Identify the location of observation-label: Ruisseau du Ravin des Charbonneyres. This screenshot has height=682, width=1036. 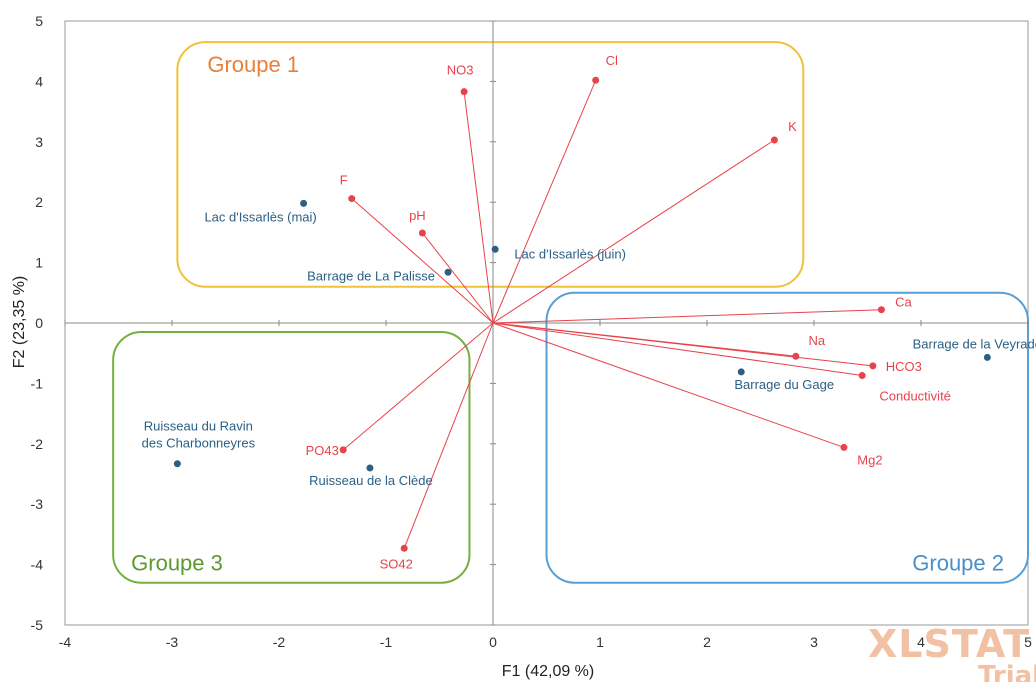
(199, 435).